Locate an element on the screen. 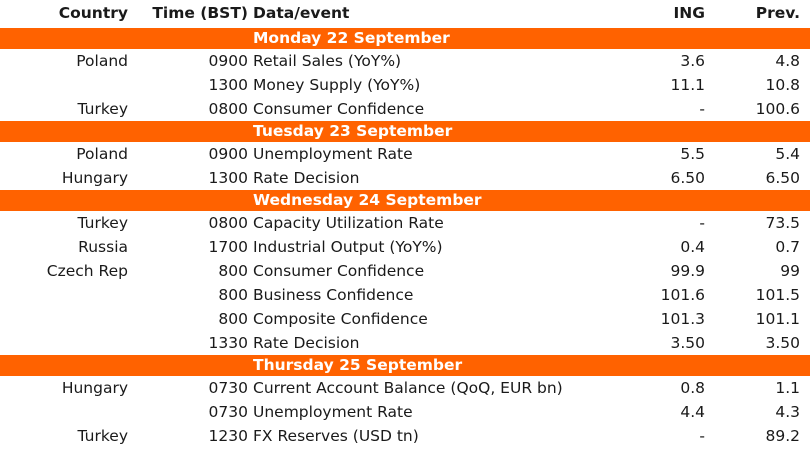  table-row: Russia 1700 Industrial Output (YoY%) 0.4 0.7 is located at coordinates (405, 247).